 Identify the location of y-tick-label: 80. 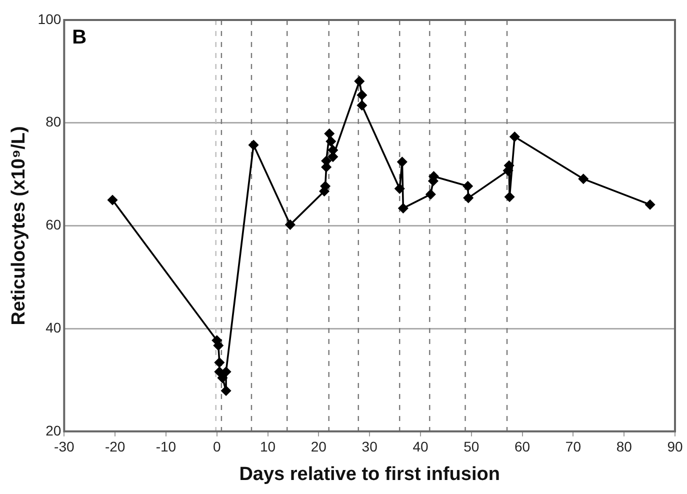
(54, 122).